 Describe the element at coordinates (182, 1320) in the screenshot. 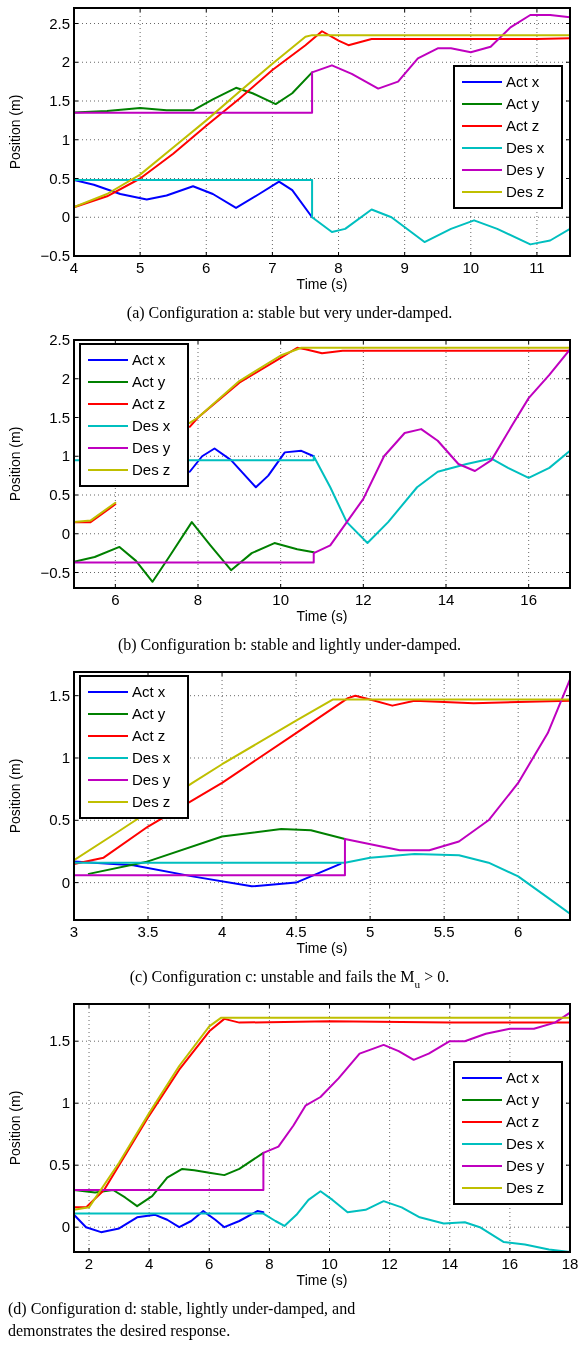

I see `text: (d) Configuration d: stable, lightly under-damped, and demonstrates the desired response.` at that location.